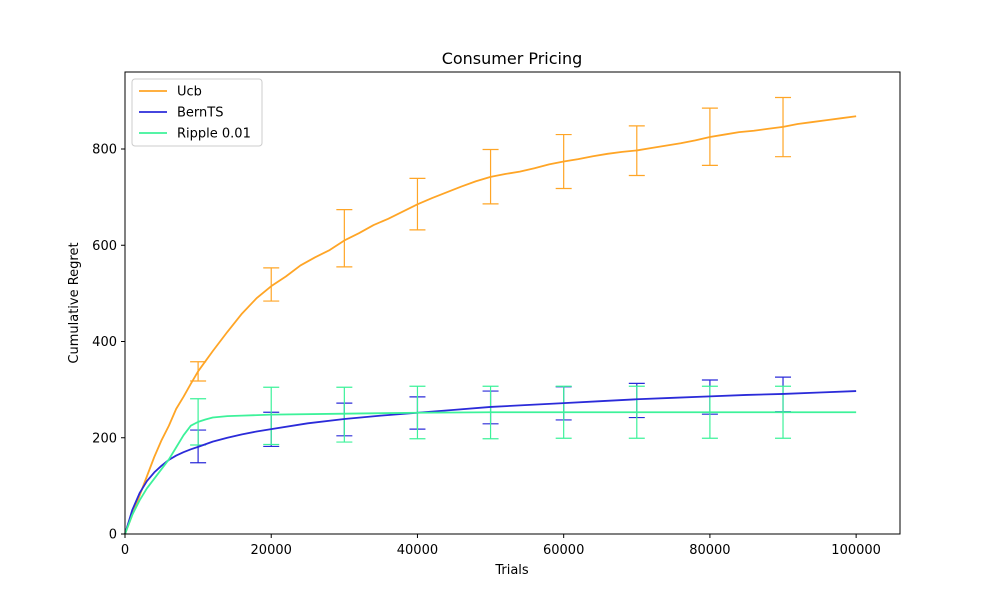  Describe the element at coordinates (189, 92) in the screenshot. I see `legend-label: Ucb` at that location.